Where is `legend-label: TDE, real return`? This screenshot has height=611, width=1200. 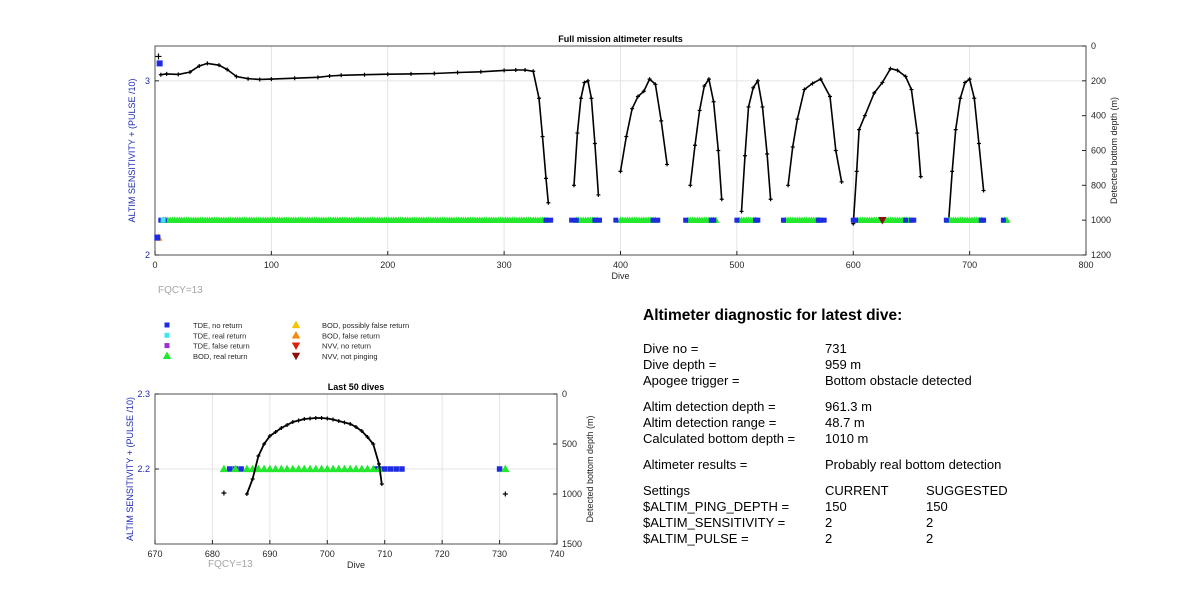
legend-label: TDE, real return is located at coordinates (219, 335).